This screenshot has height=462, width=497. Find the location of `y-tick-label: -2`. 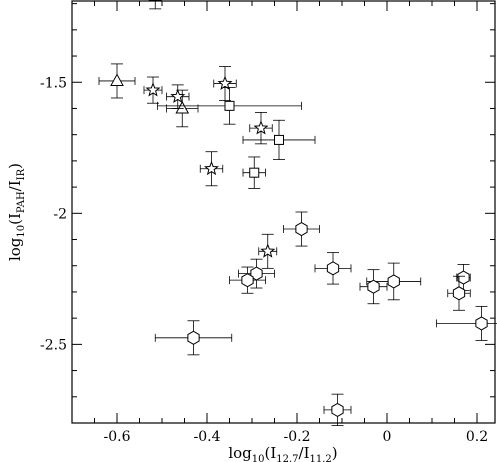

y-tick-label: -2 is located at coordinates (60, 214).